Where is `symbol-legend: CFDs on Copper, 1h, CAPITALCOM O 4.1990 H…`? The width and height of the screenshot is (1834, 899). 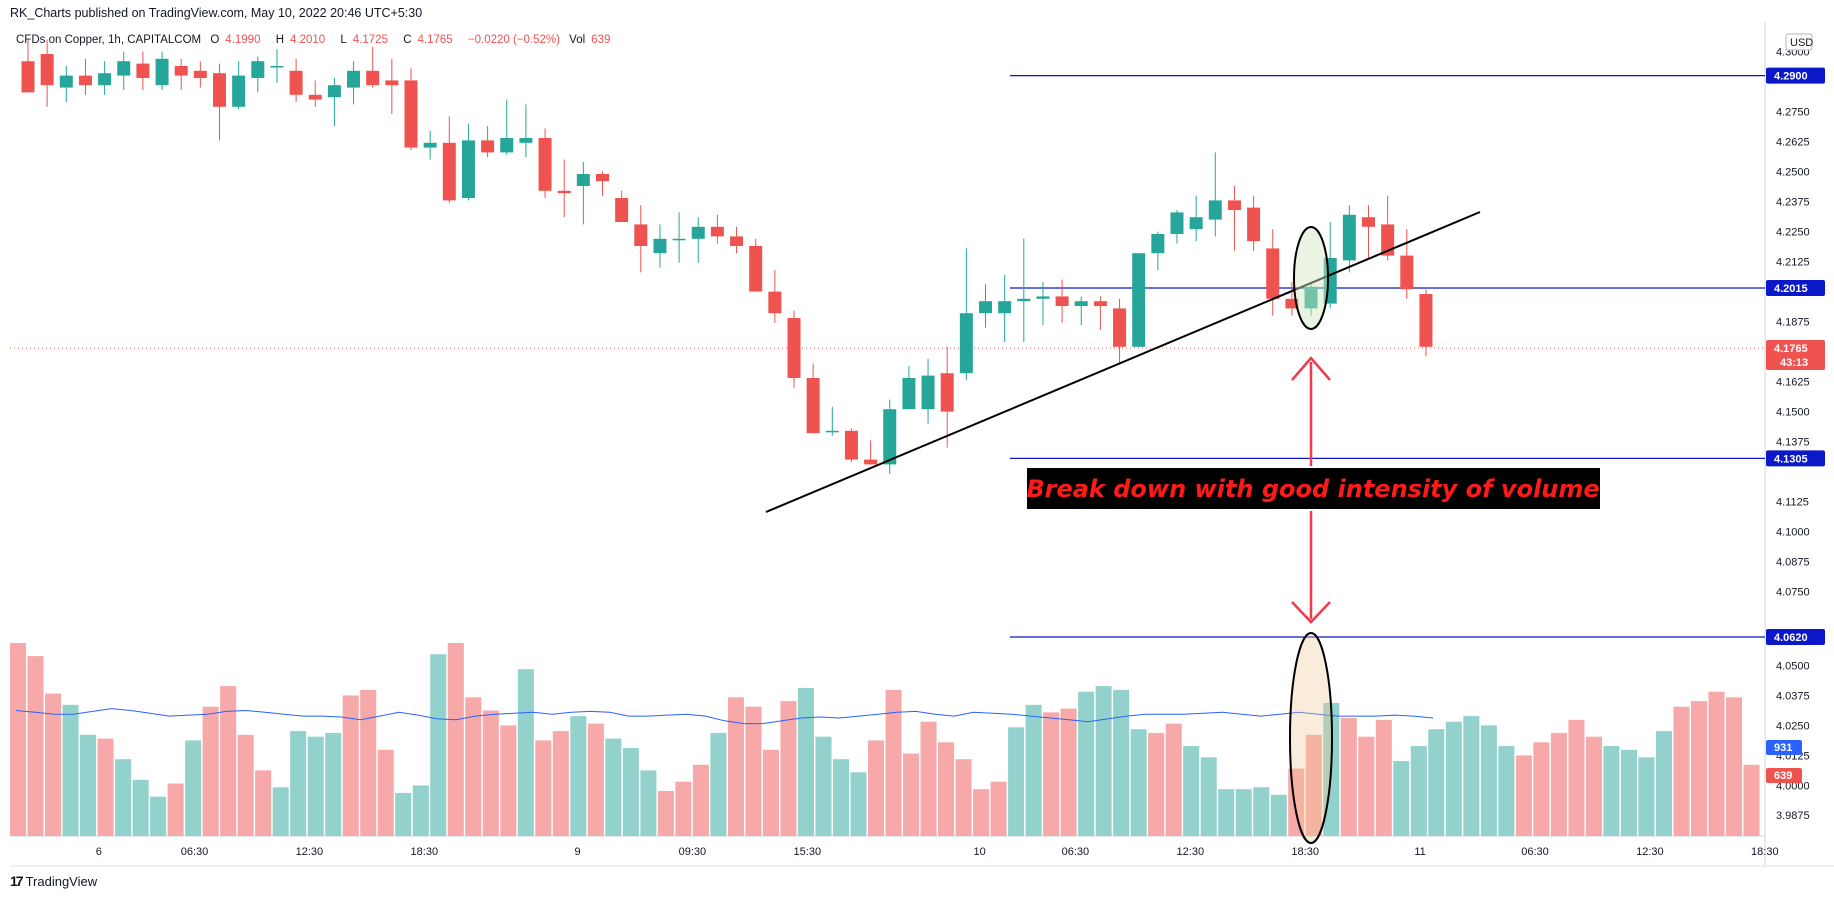 symbol-legend: CFDs on Copper, 1h, CAPITALCOM O 4.1990 H… is located at coordinates (319, 40).